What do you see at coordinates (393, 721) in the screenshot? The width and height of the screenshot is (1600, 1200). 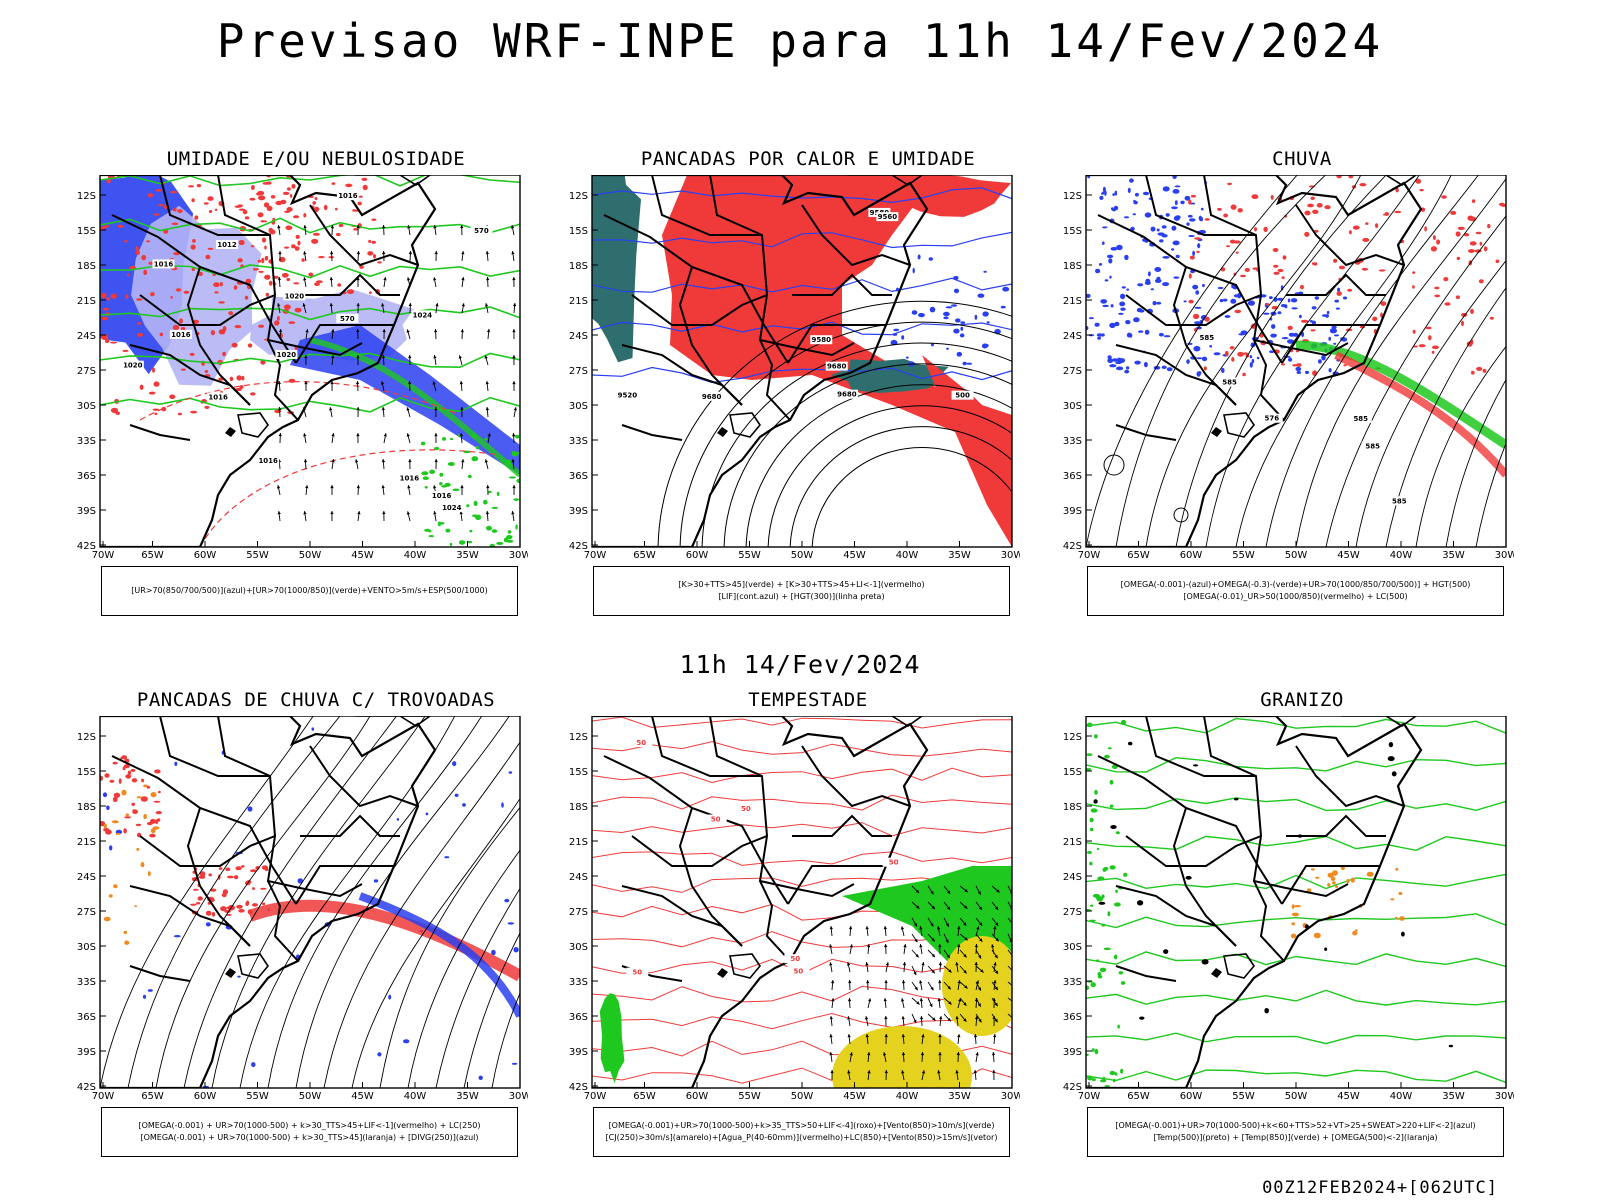 I see `coastline-north` at bounding box center [393, 721].